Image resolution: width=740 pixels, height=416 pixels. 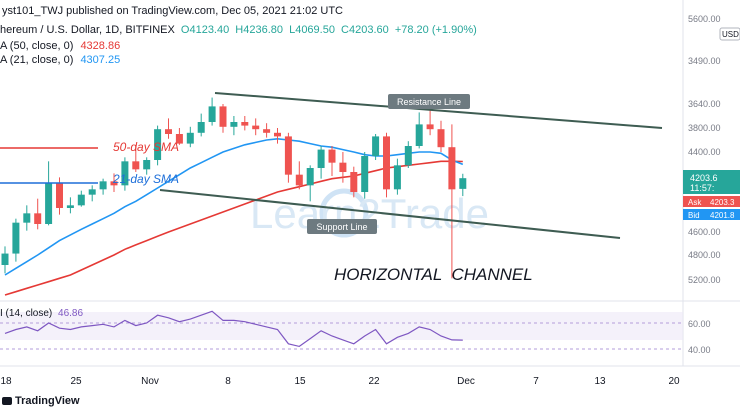 What do you see at coordinates (699, 324) in the screenshot?
I see `rsi-tick-60: 60.00` at bounding box center [699, 324].